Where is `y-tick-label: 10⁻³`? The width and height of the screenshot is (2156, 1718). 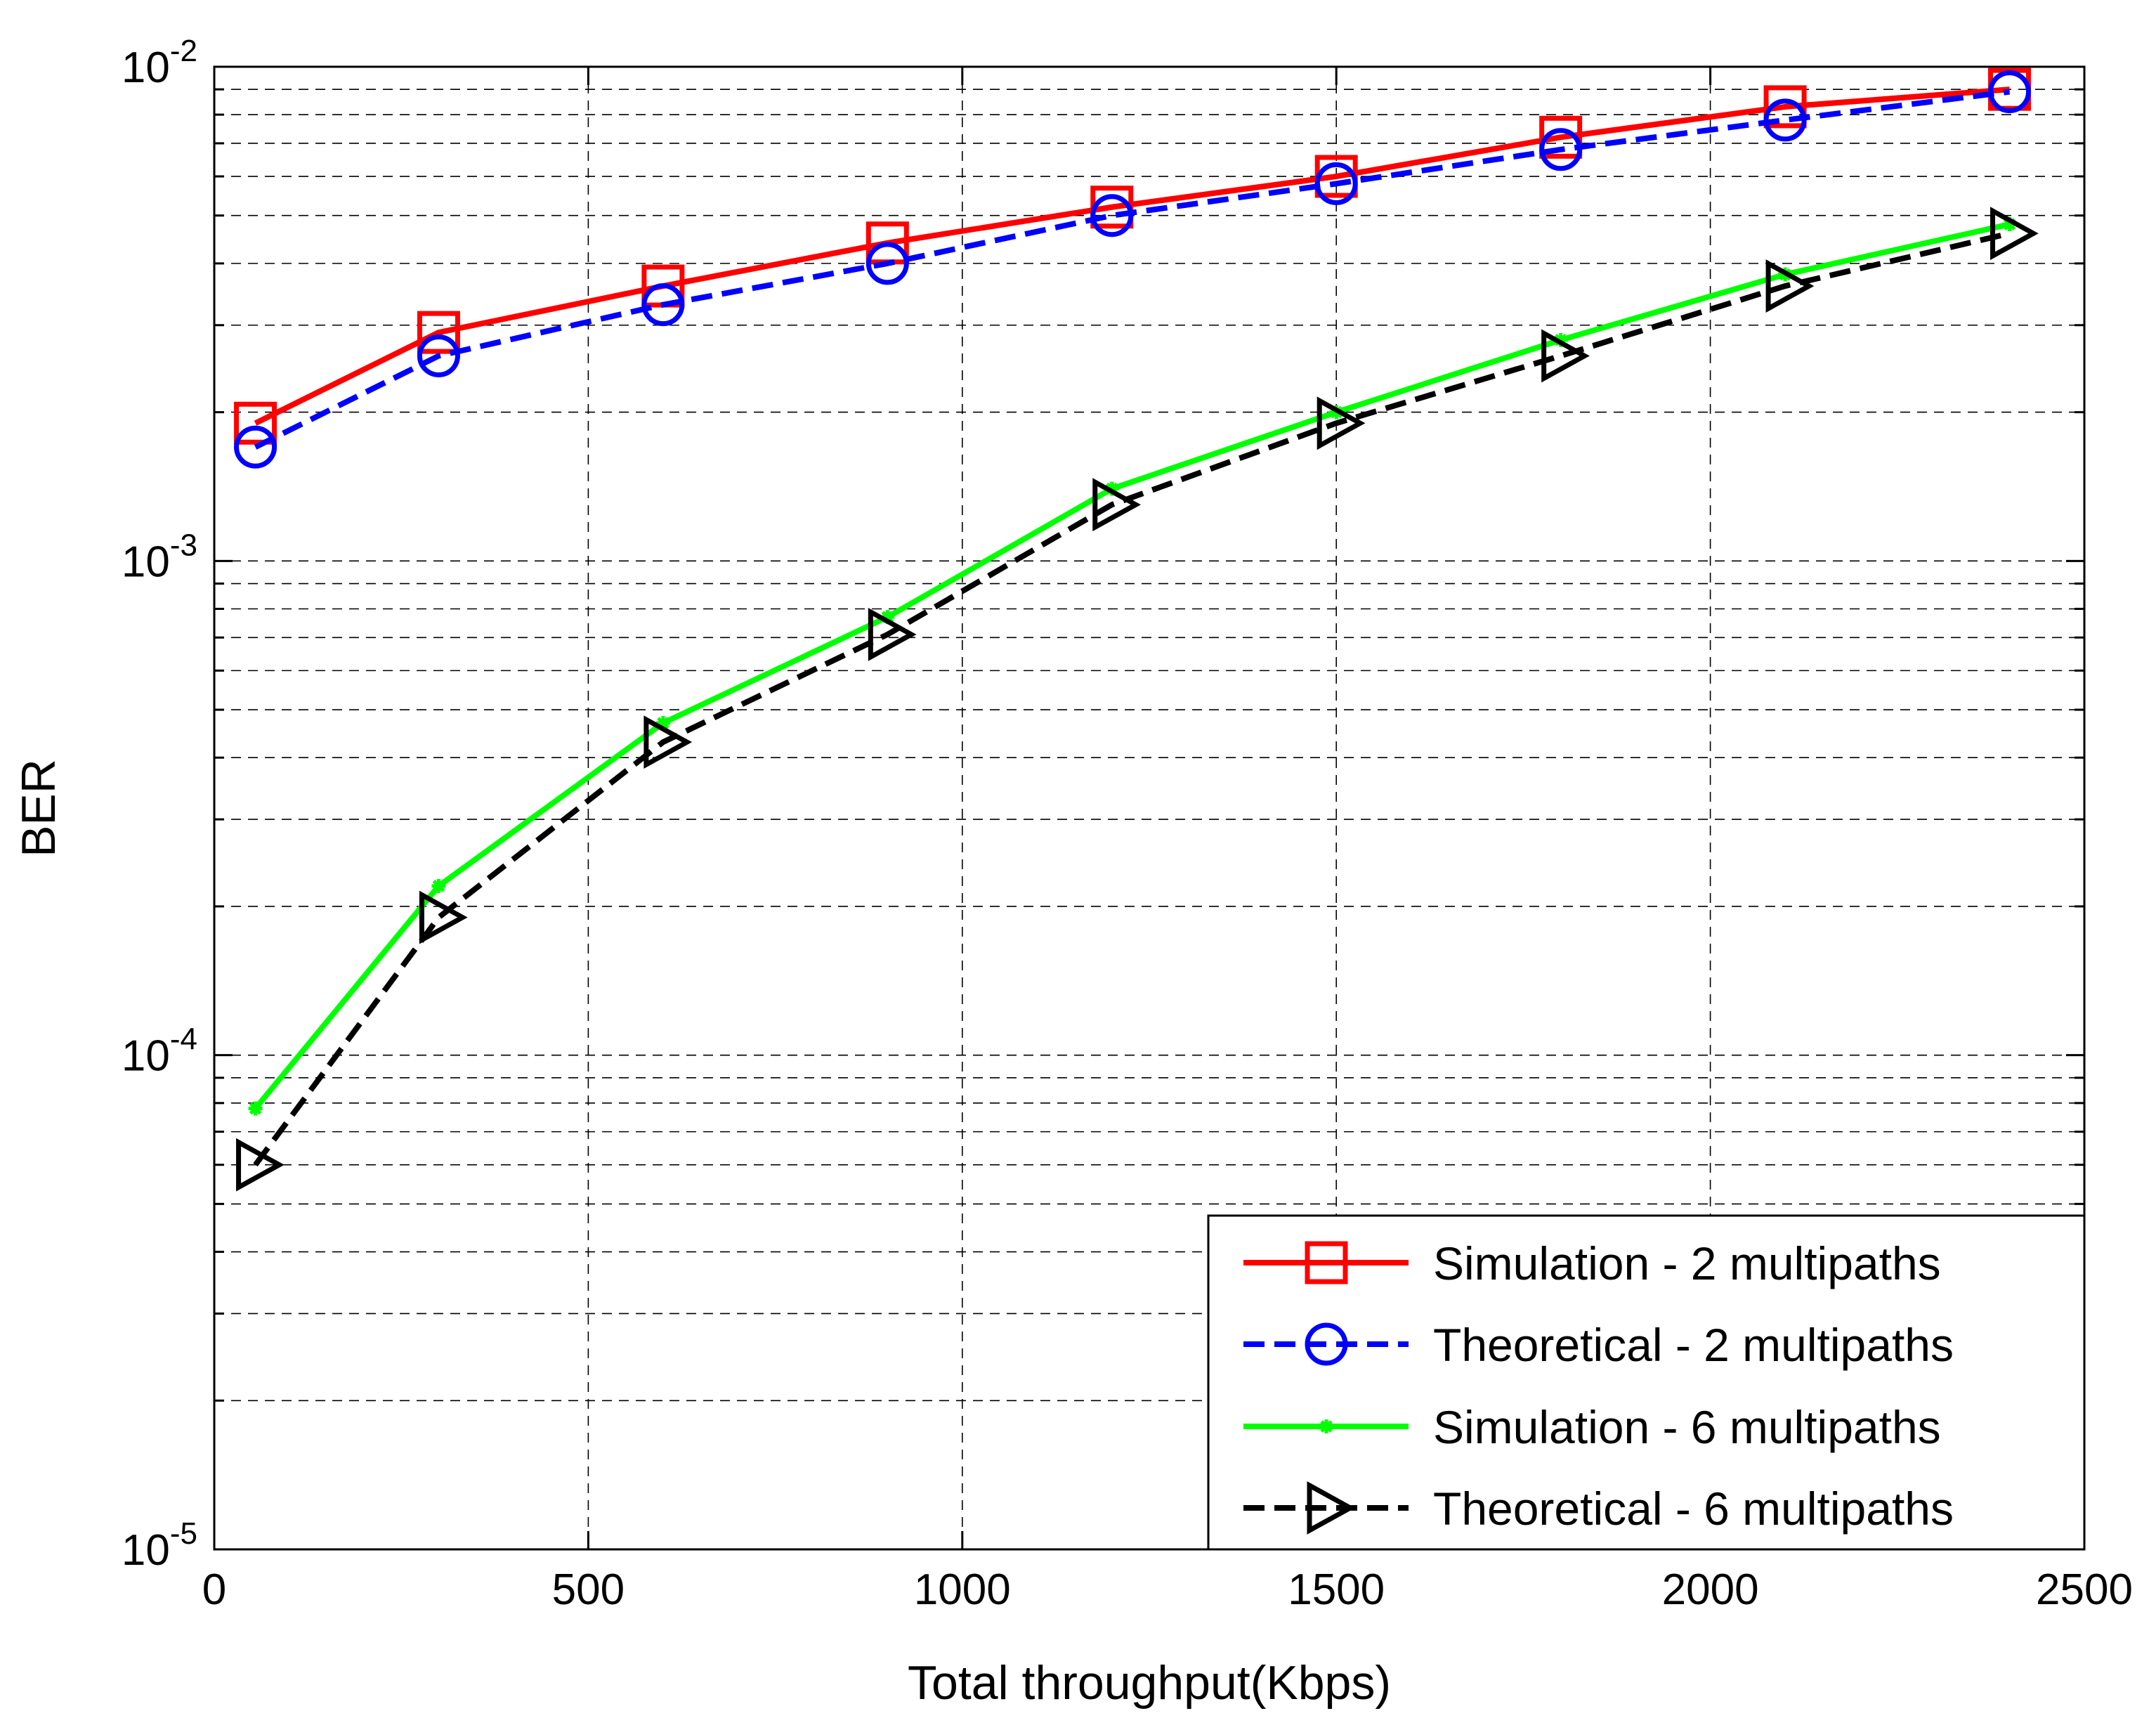 y-tick-label: 10⁻³ is located at coordinates (159, 557).